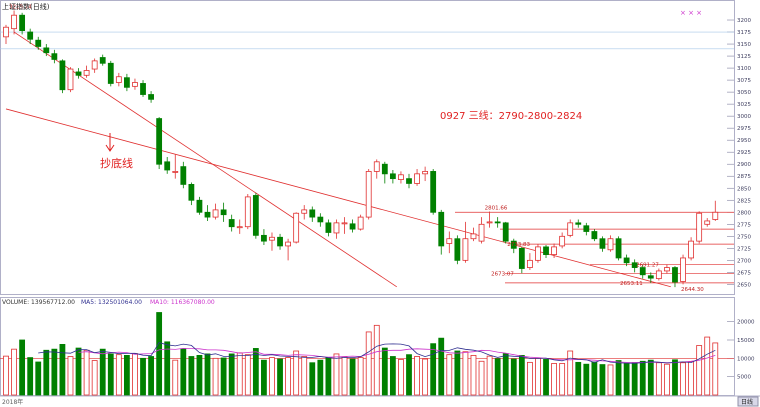  I want to click on price-tick-label: 2925, so click(744, 153).